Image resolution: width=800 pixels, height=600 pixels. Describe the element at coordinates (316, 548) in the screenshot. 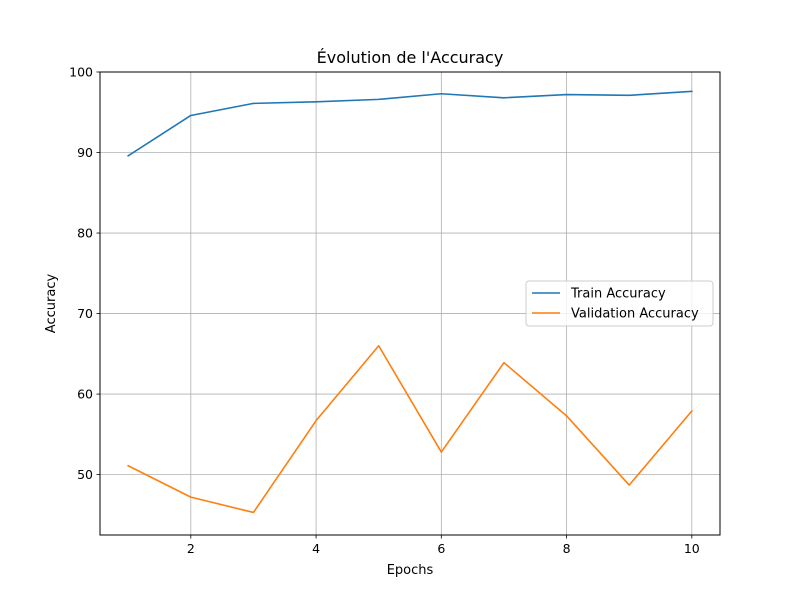

I see `x-tick-label-4: 4` at that location.